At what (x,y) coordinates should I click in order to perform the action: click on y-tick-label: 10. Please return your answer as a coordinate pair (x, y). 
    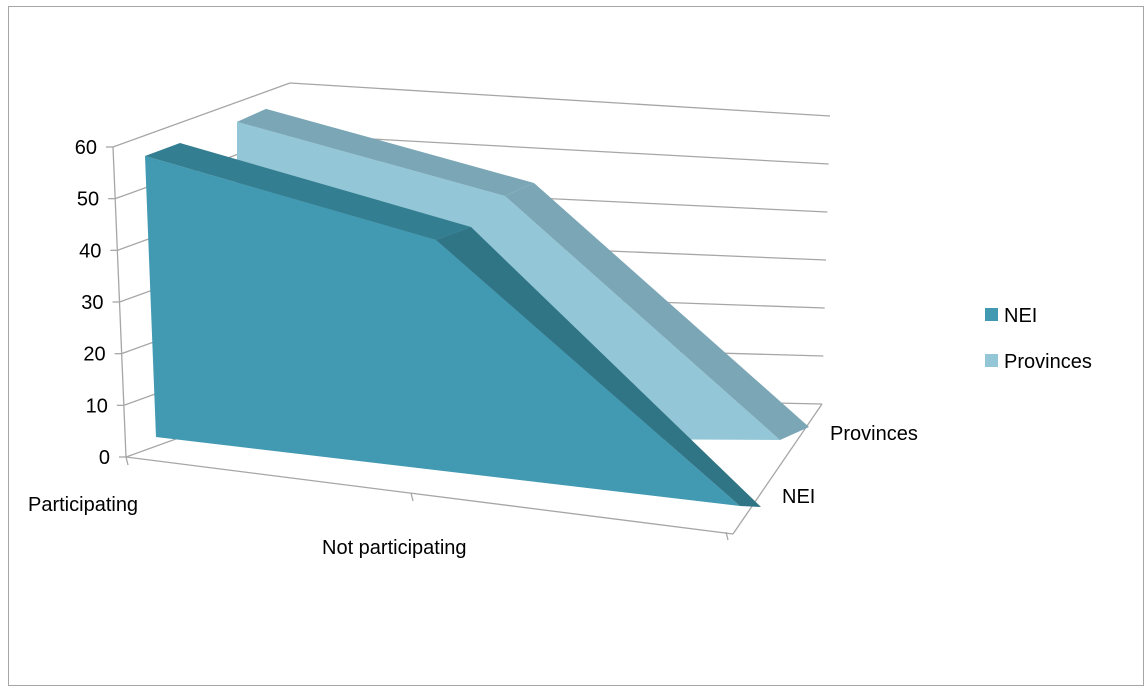
    Looking at the image, I should click on (97, 406).